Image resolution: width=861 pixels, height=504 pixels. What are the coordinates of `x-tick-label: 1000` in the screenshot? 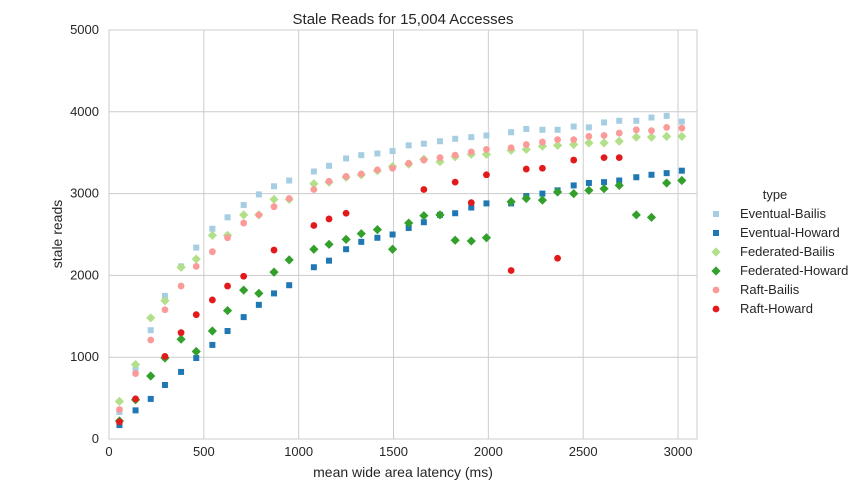 It's located at (298, 451).